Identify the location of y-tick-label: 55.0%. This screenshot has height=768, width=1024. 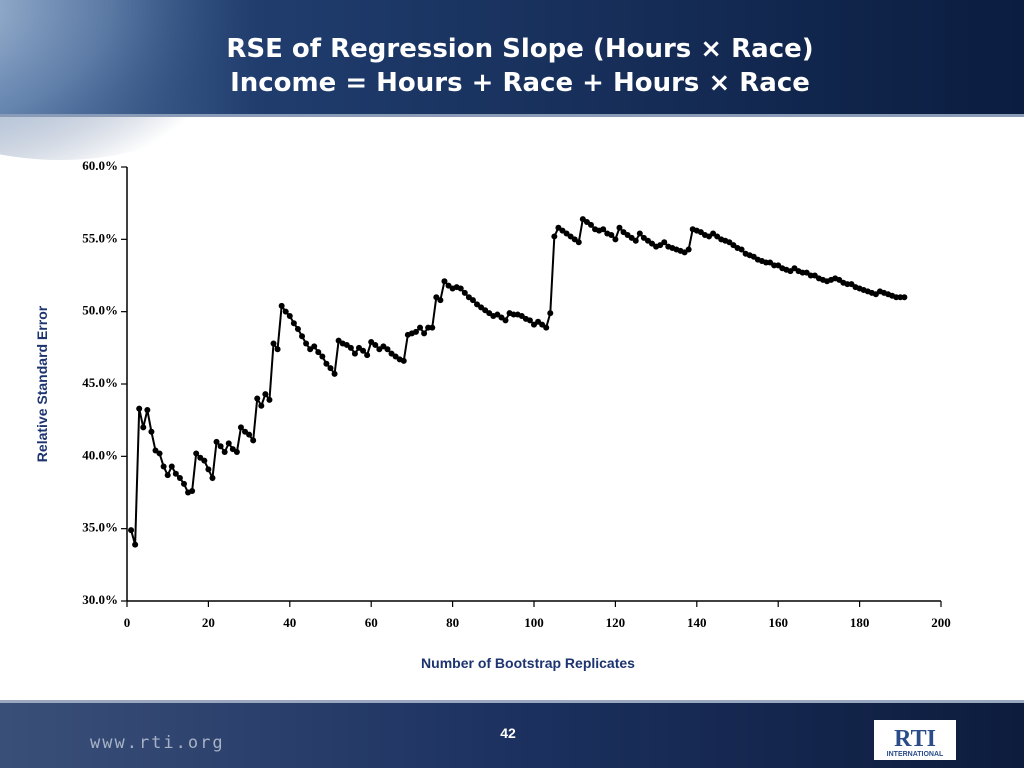
(100, 237).